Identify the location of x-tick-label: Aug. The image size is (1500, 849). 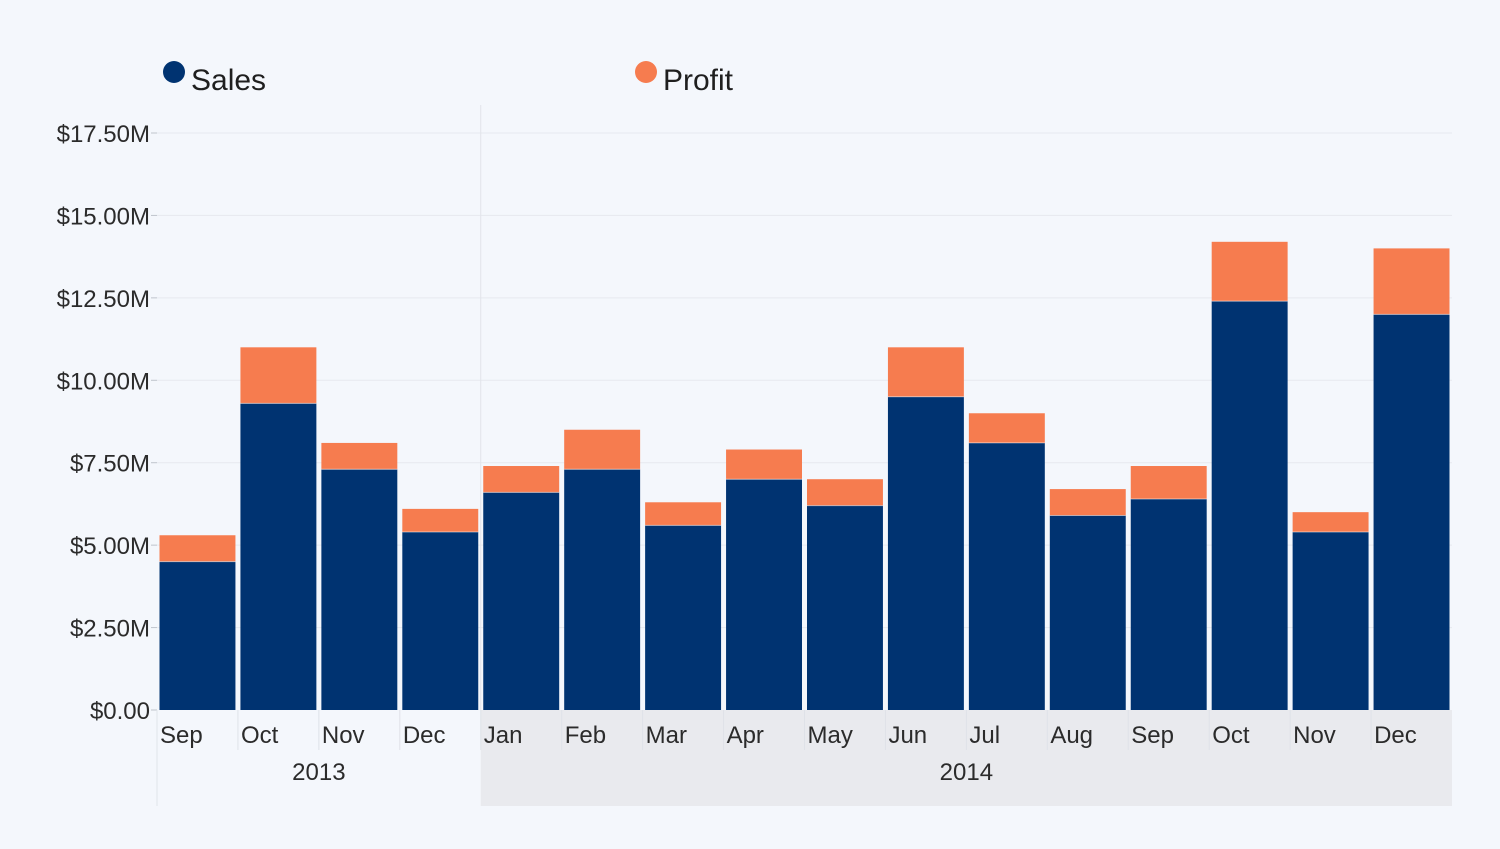
(1071, 735).